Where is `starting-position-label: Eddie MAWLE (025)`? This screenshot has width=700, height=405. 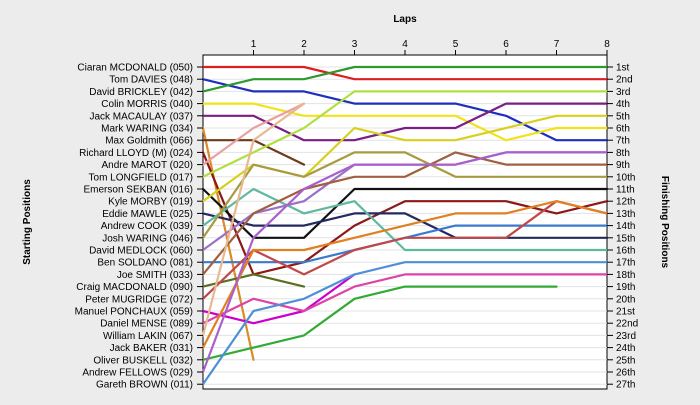 starting-position-label: Eddie MAWLE (025) is located at coordinates (147, 214).